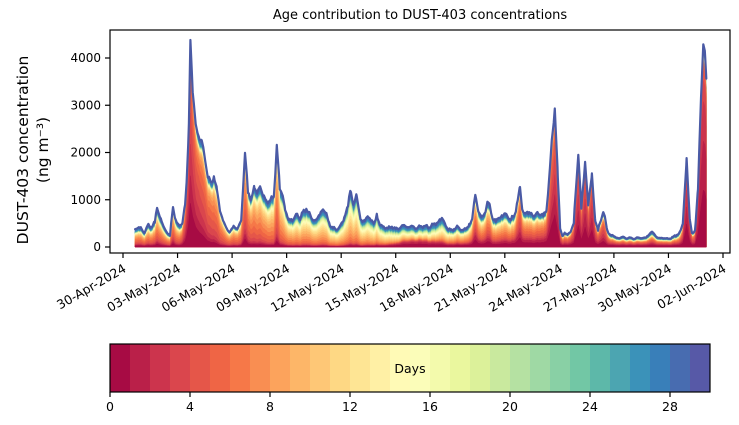 This screenshot has height=425, width=739. Describe the element at coordinates (670, 406) in the screenshot. I see `colorbar-tick-label: 28` at that location.